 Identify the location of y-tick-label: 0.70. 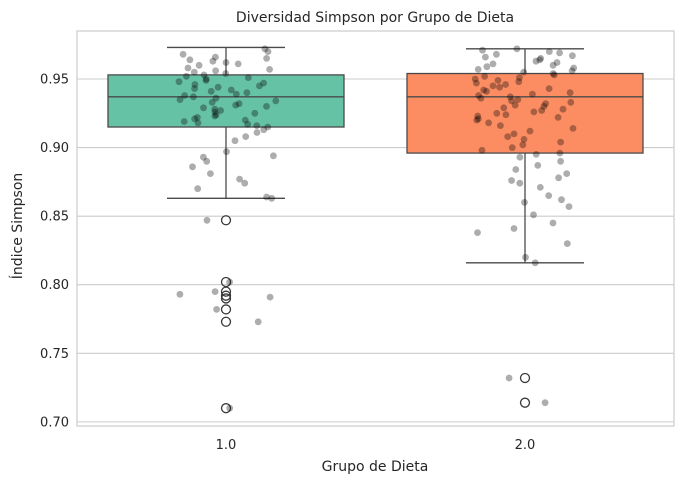
(54, 422).